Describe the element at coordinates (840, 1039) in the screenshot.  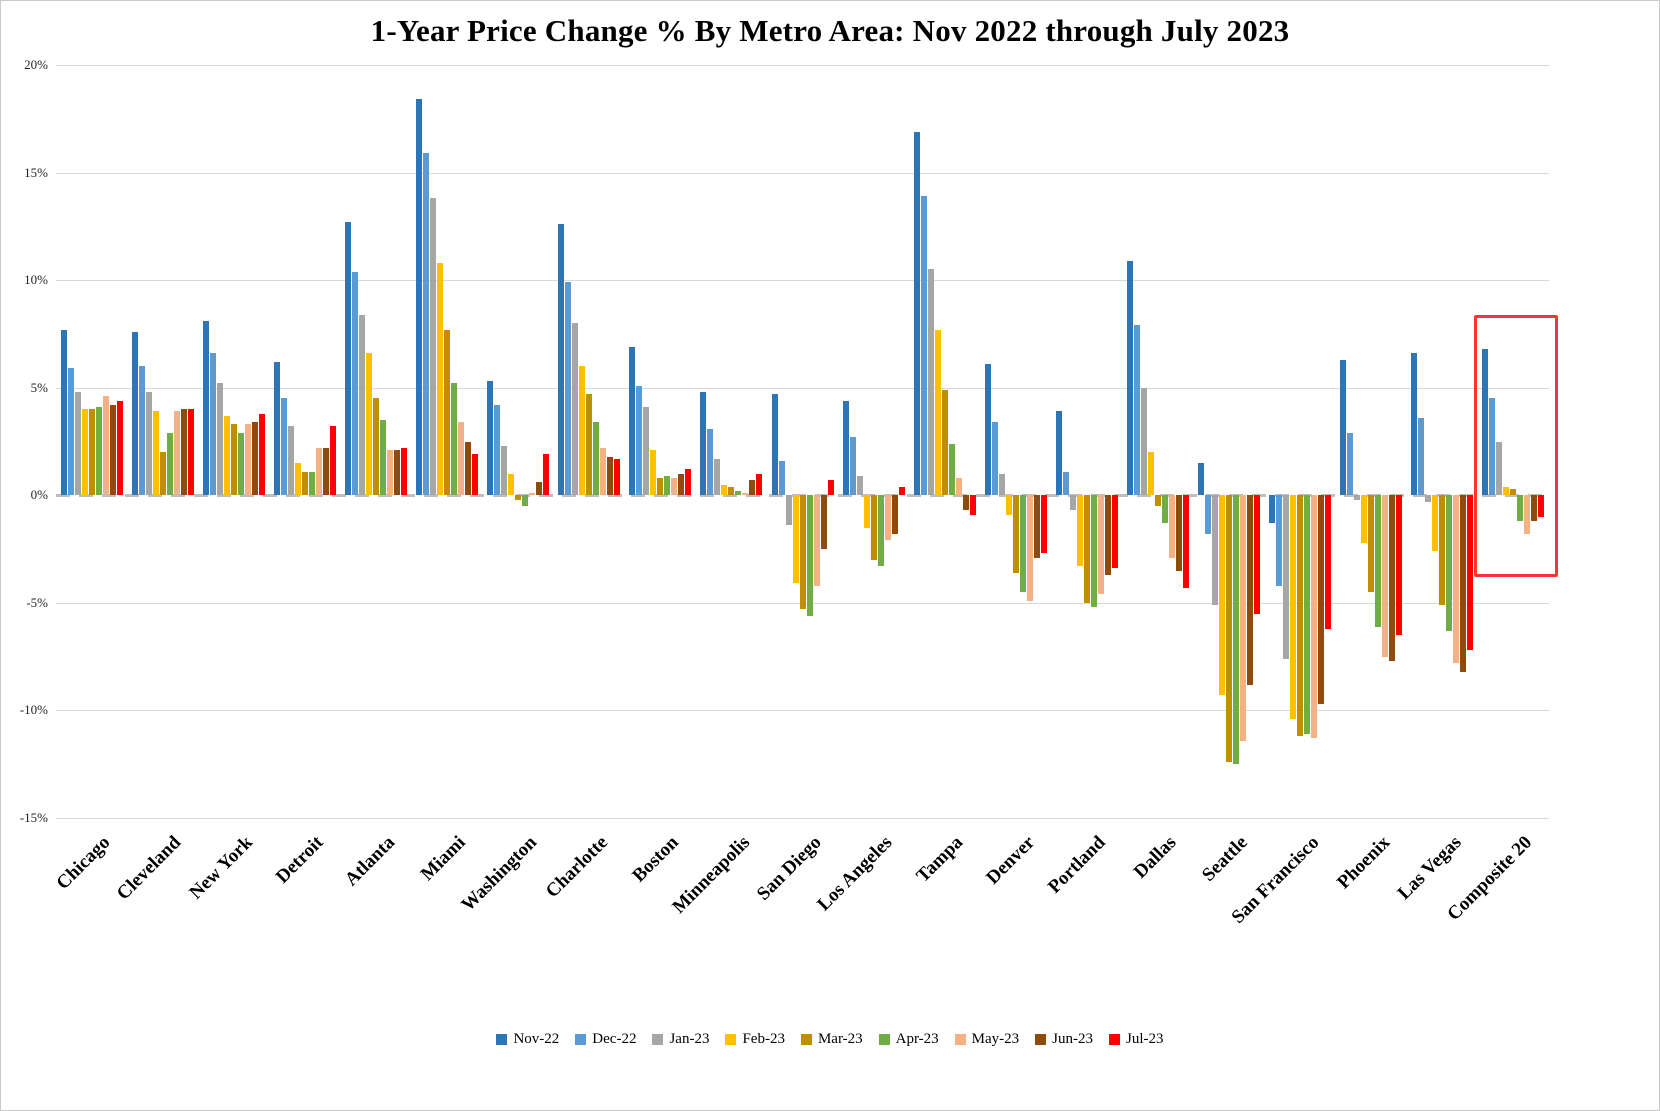
I see `legend-label: Mar-23` at that location.